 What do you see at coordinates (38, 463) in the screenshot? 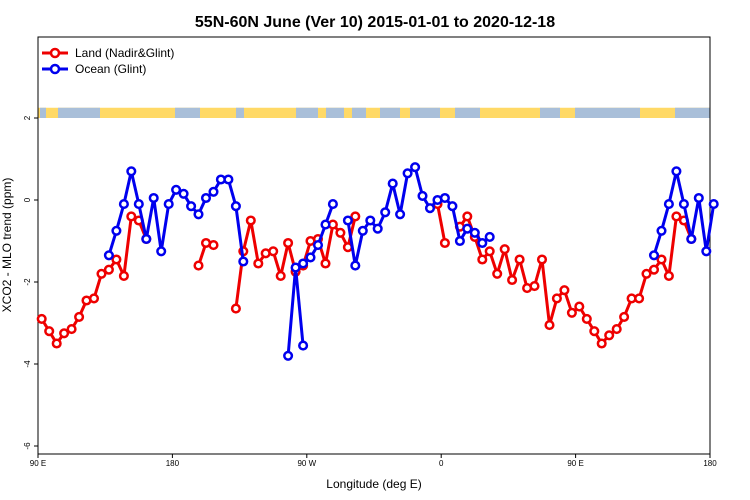
I see `x-tick-label: 90 E` at bounding box center [38, 463].